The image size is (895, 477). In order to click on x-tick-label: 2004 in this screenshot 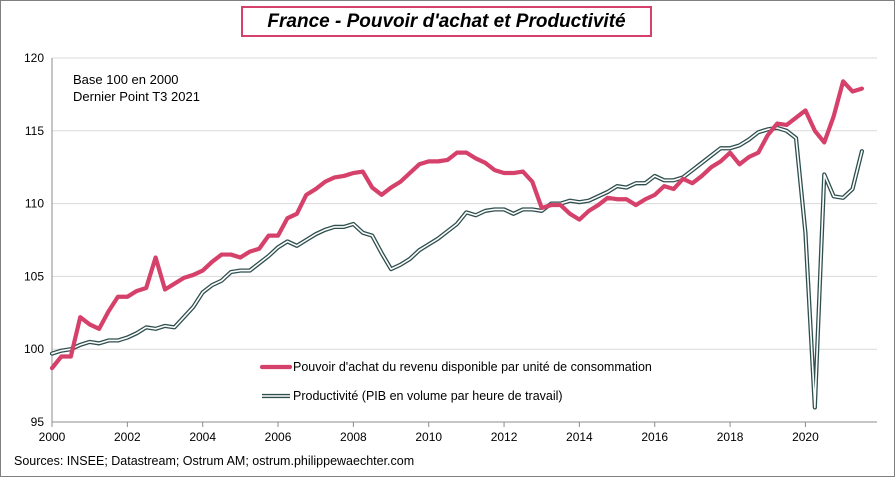, I will do `click(202, 437)`.